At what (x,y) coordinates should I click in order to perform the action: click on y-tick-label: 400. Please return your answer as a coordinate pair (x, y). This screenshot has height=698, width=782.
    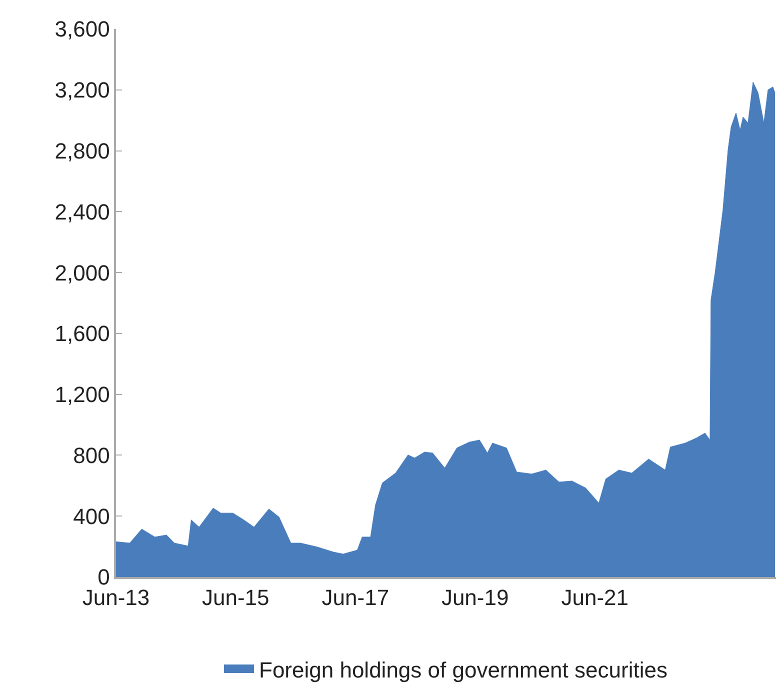
    Looking at the image, I should click on (91, 516).